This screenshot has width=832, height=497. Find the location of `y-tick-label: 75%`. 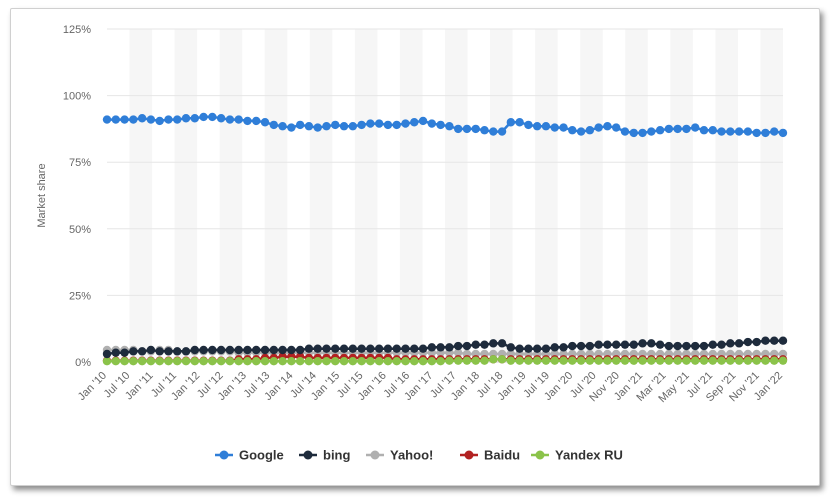

y-tick-label: 75% is located at coordinates (80, 163).